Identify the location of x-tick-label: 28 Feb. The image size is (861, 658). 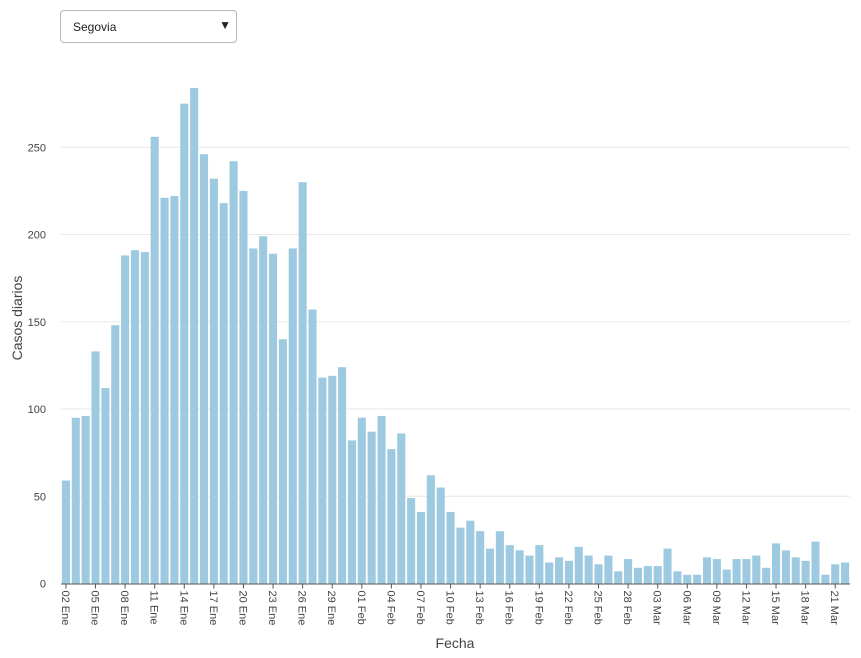
(627, 608).